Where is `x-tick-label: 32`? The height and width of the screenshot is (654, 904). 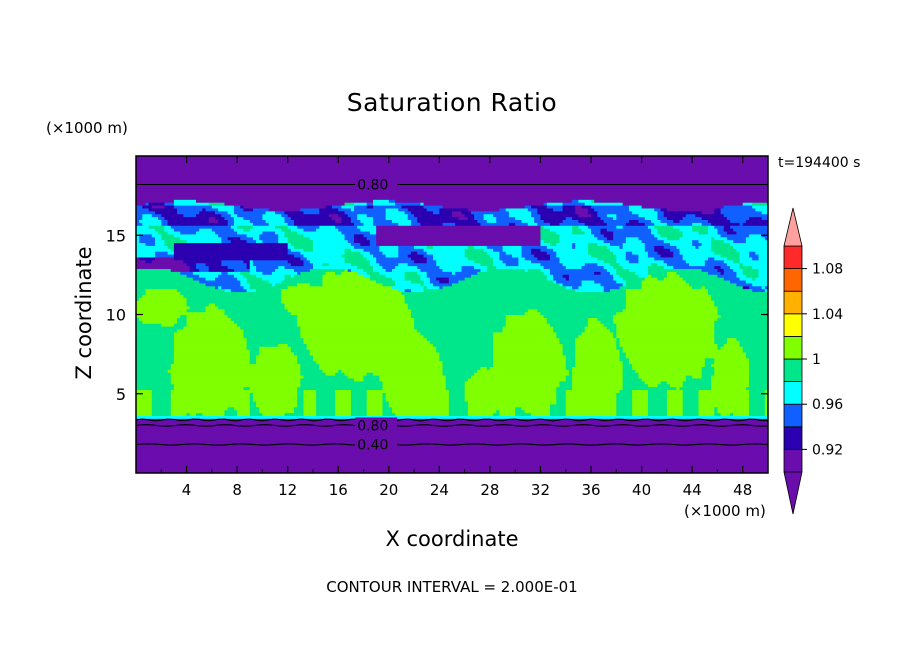
x-tick-label: 32 is located at coordinates (540, 490).